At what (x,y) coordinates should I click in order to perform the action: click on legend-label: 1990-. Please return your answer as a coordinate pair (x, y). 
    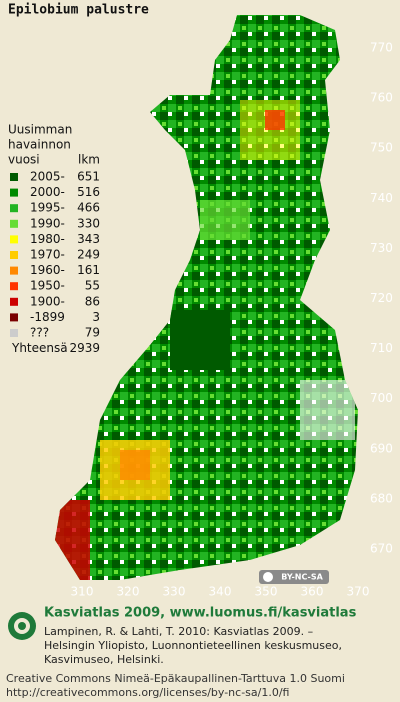
    Looking at the image, I should click on (47, 223).